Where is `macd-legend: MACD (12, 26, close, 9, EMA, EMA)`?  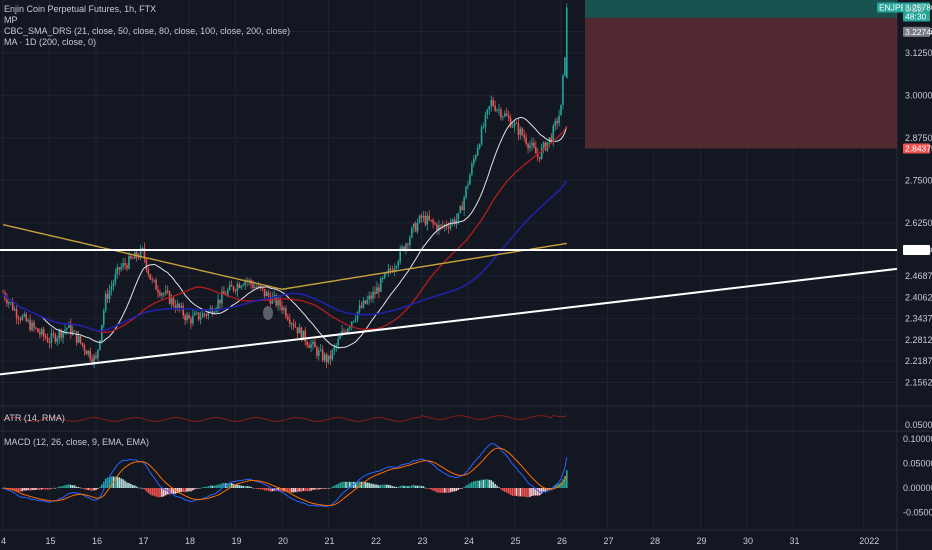 macd-legend: MACD (12, 26, close, 9, EMA, EMA) is located at coordinates (77, 442).